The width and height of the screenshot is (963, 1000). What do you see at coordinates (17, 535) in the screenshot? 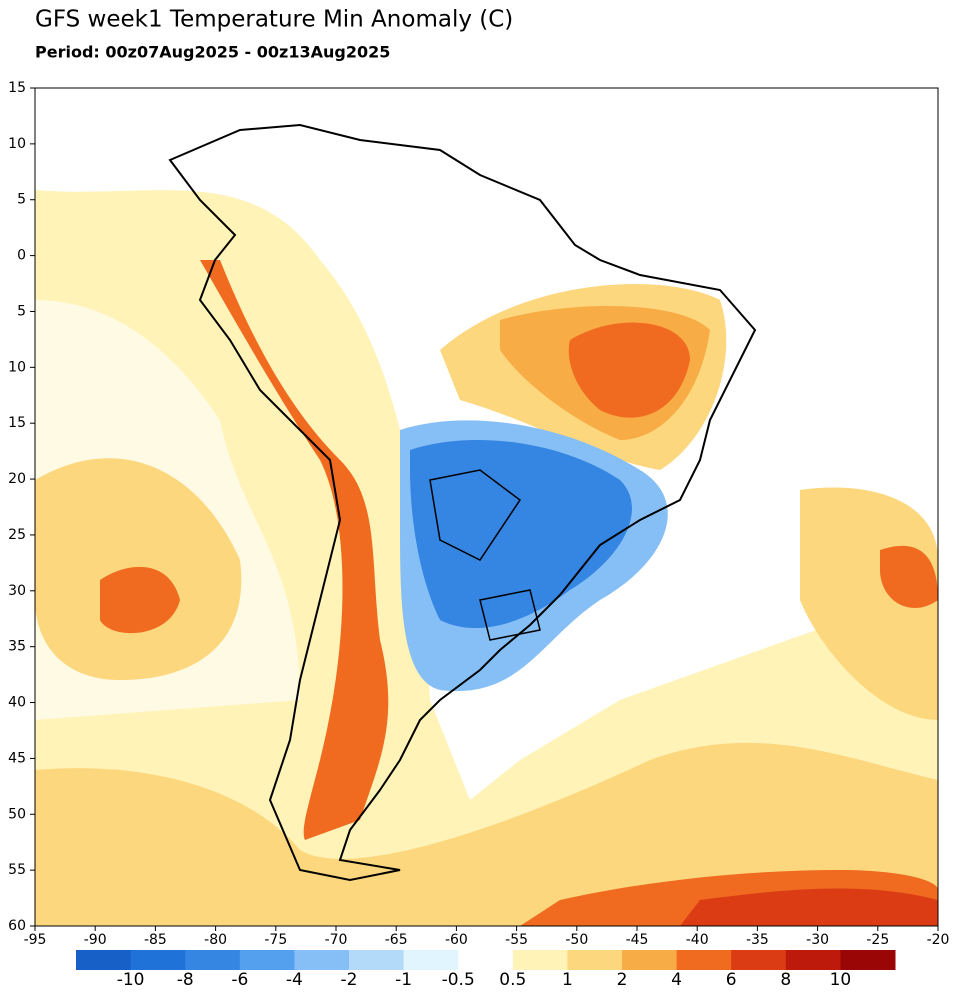
I see `lat-label: 25` at bounding box center [17, 535].